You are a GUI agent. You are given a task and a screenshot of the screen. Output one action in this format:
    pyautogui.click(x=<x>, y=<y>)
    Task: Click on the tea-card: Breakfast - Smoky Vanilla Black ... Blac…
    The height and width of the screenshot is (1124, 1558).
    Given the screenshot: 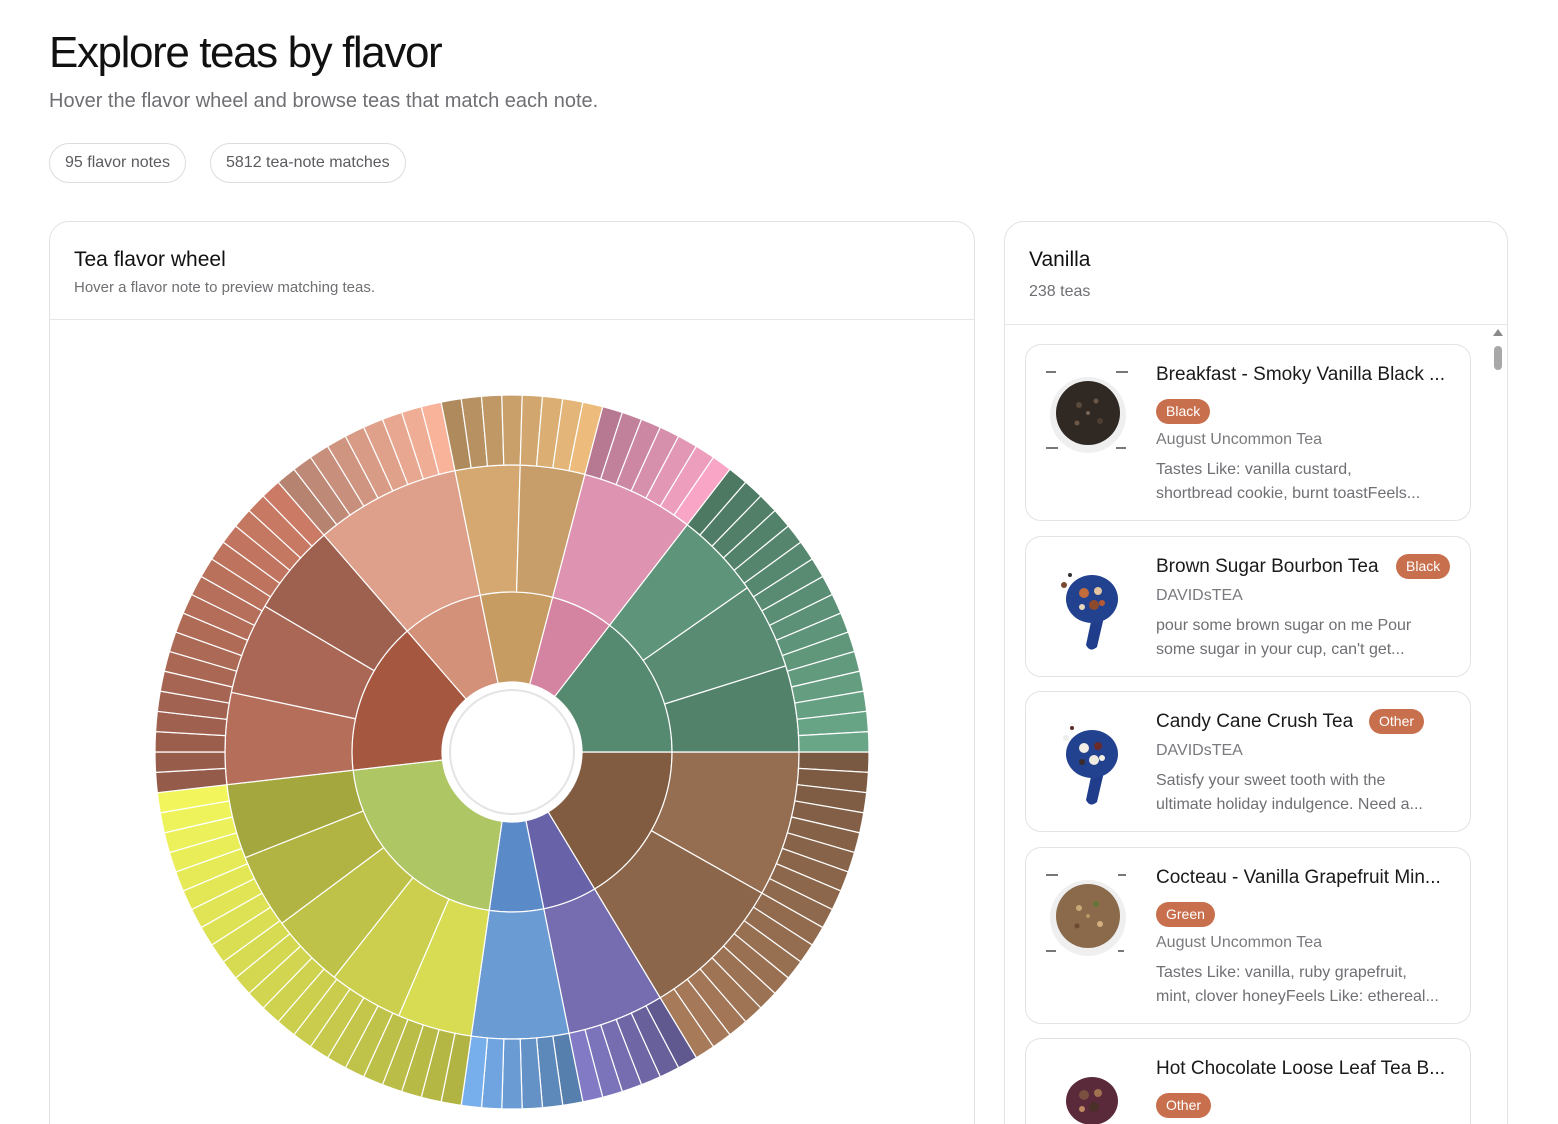 What is the action you would take?
    pyautogui.click(x=1248, y=432)
    